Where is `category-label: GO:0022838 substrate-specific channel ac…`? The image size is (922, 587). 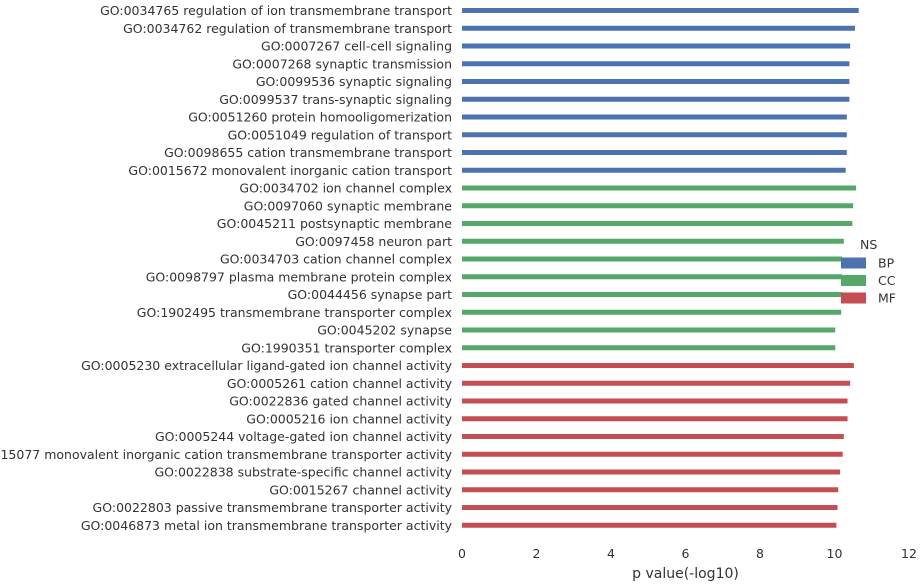
category-label: GO:0022838 substrate-specific channel ac… is located at coordinates (303, 472).